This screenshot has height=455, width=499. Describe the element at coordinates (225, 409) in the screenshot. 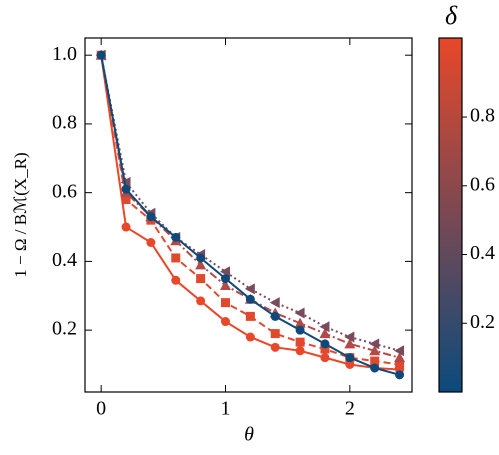

I see `x-tick-label: 1` at that location.